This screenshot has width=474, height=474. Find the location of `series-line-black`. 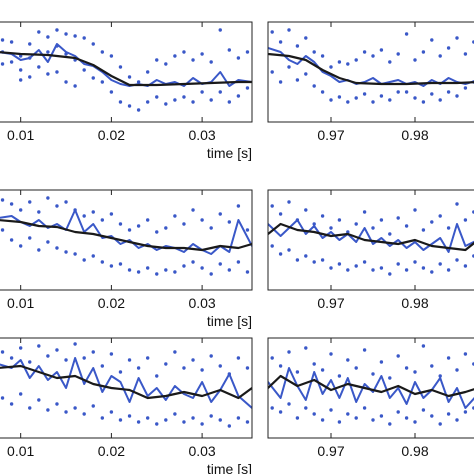

series-line-black is located at coordinates (371, 386).